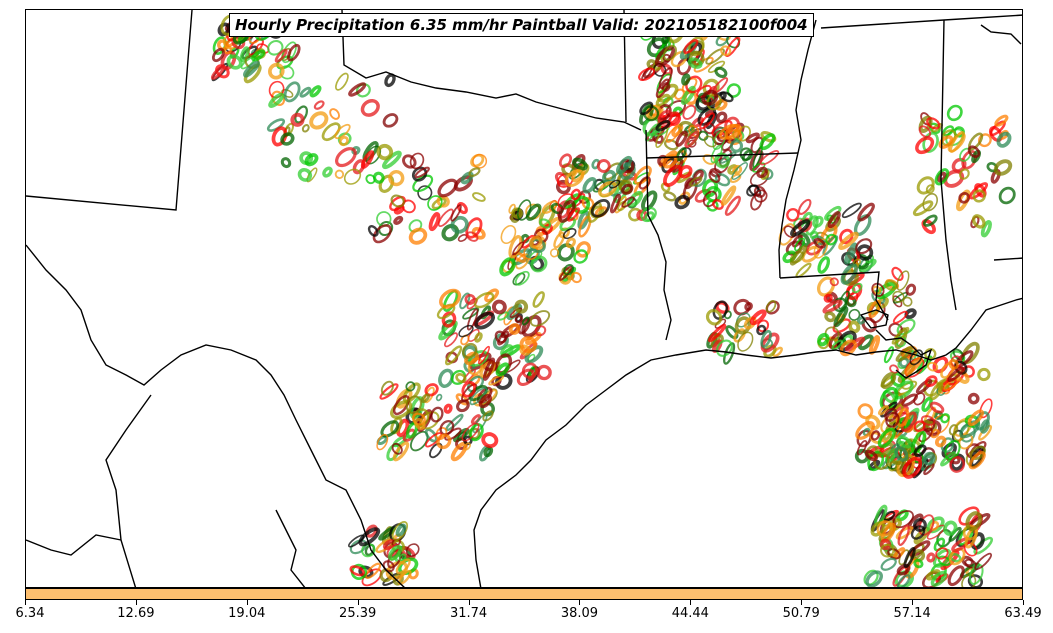 The width and height of the screenshot is (1053, 633). What do you see at coordinates (948, 165) in the screenshot?
I see `ms-al-border` at bounding box center [948, 165].